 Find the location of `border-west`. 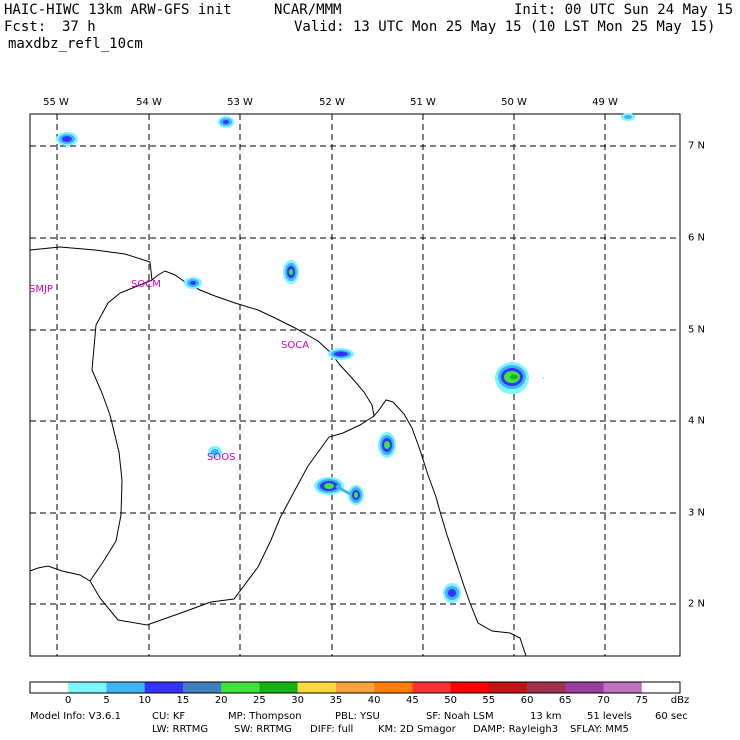

border-west is located at coordinates (91, 430).